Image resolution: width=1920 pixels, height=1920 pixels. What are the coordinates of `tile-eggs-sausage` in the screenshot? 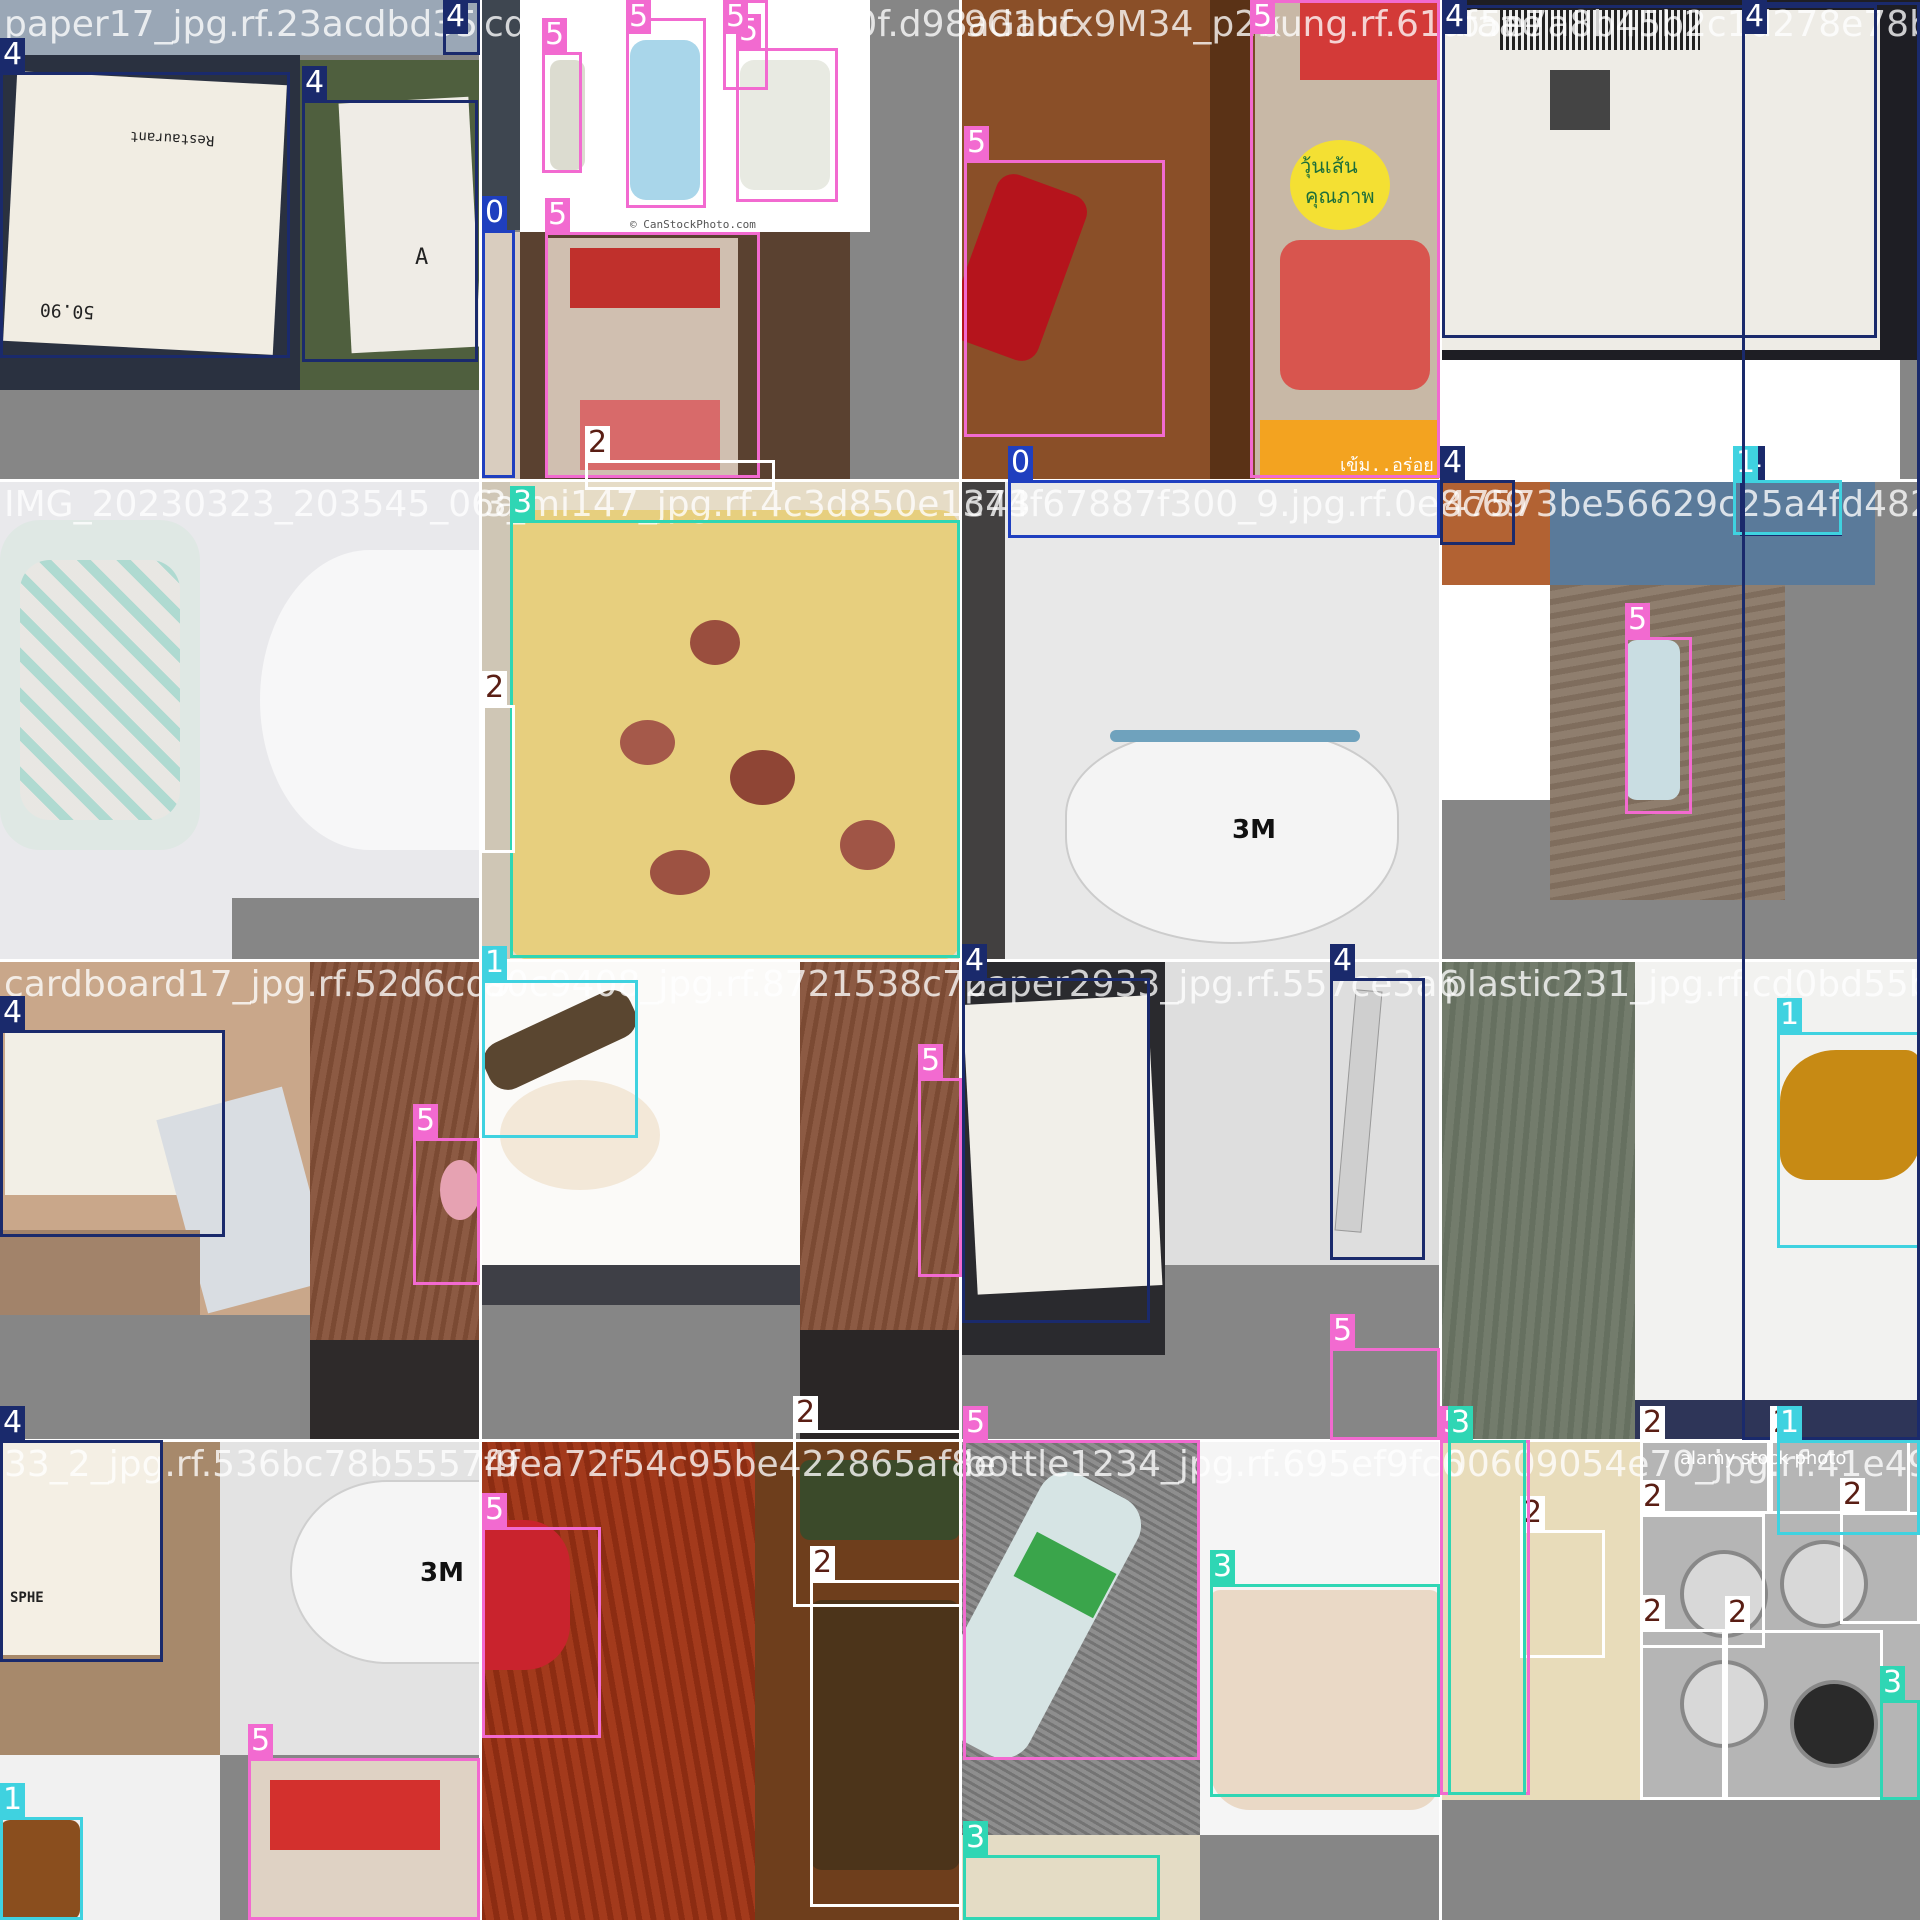 It's located at (720, 720).